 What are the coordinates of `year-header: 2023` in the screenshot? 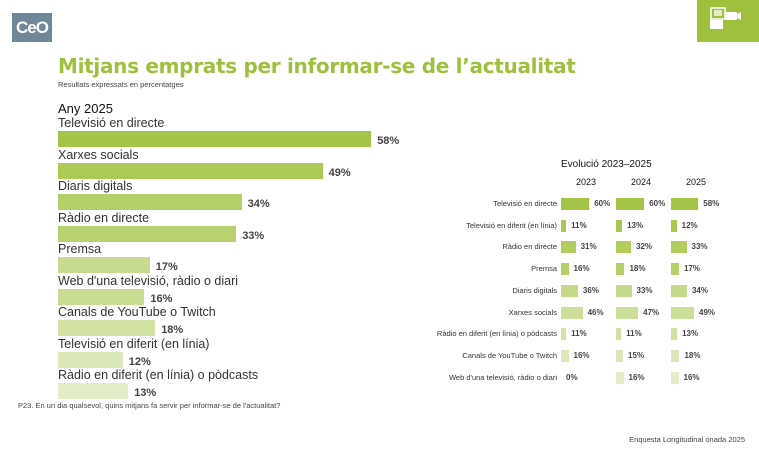 It's located at (586, 182).